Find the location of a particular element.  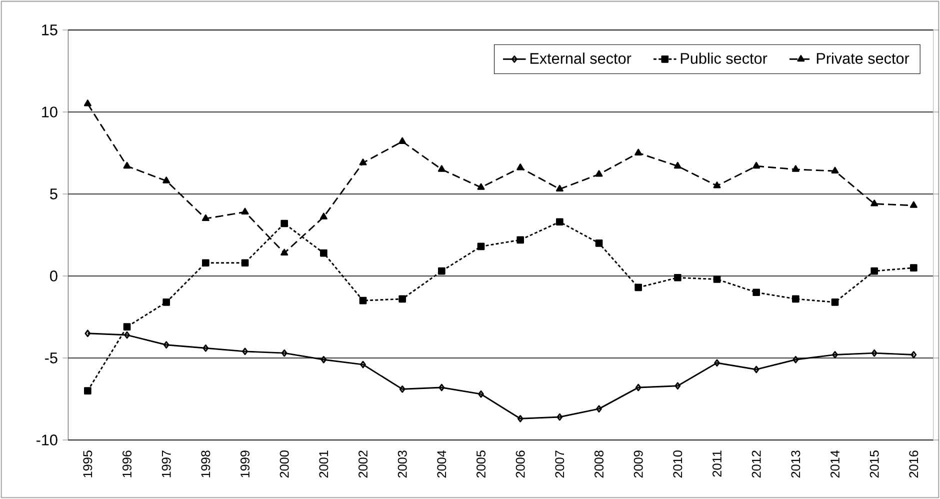

x-tick-label: 1995 is located at coordinates (87, 464).